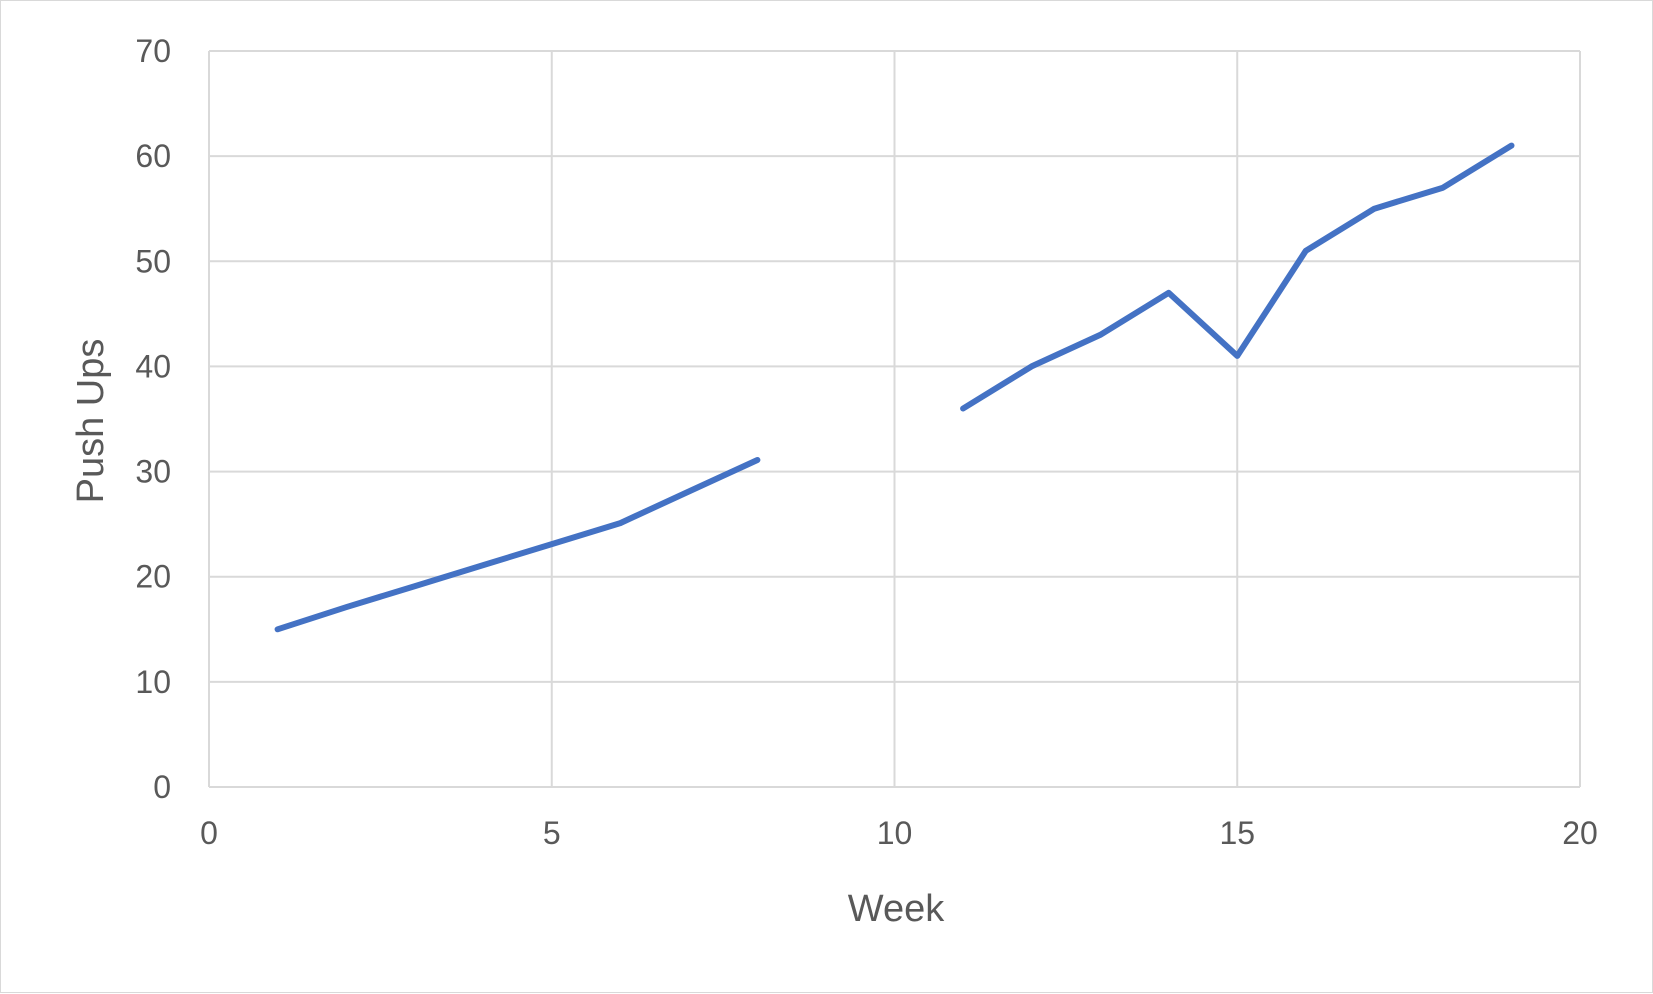 Image resolution: width=1653 pixels, height=994 pixels. What do you see at coordinates (552, 833) in the screenshot?
I see `x-tick-label: 5` at bounding box center [552, 833].